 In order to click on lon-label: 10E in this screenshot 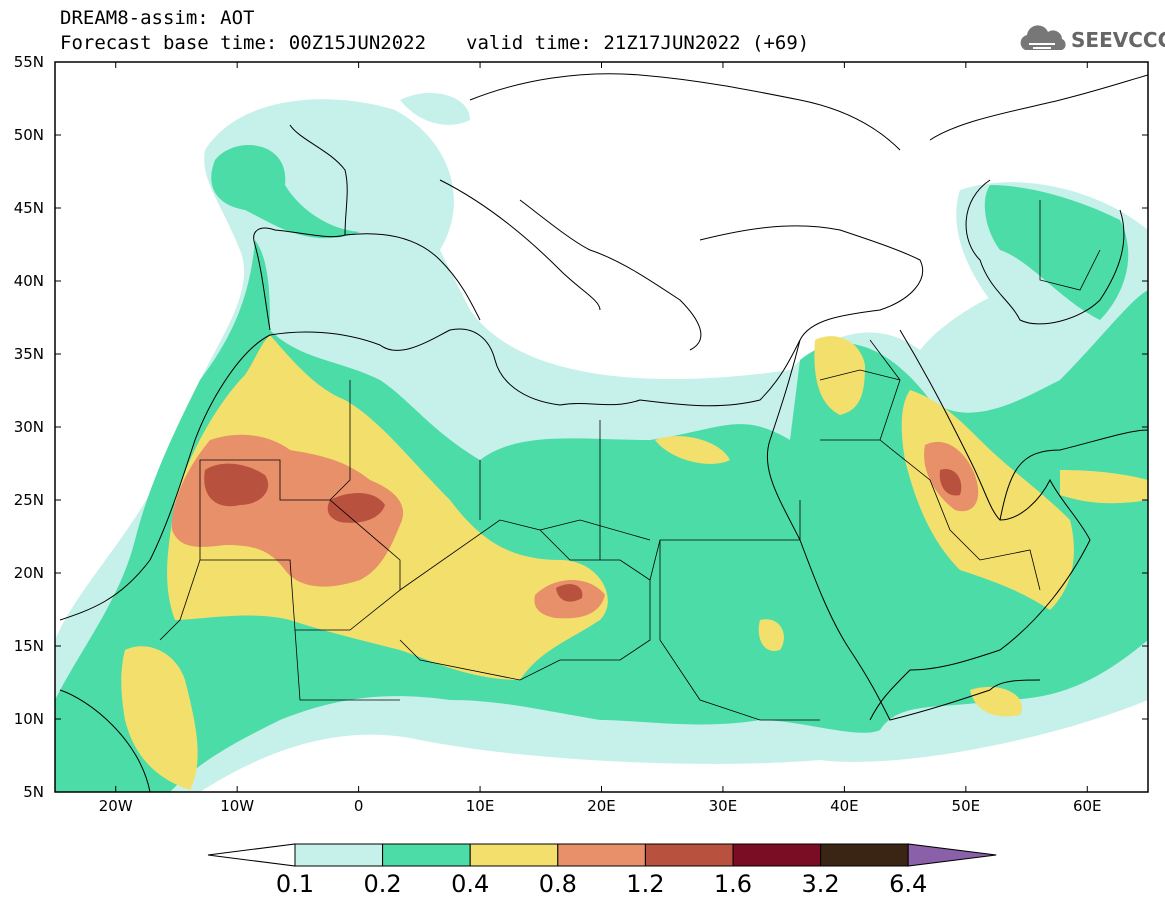, I will do `click(480, 806)`.